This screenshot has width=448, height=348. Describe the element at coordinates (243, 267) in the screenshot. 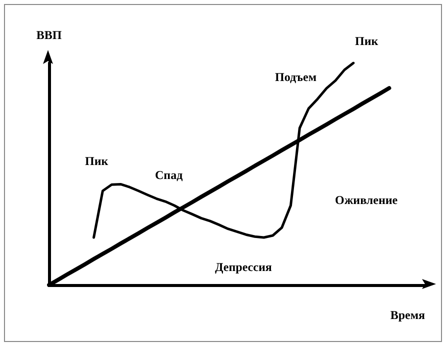

I see `annotation: Депрессия` at that location.